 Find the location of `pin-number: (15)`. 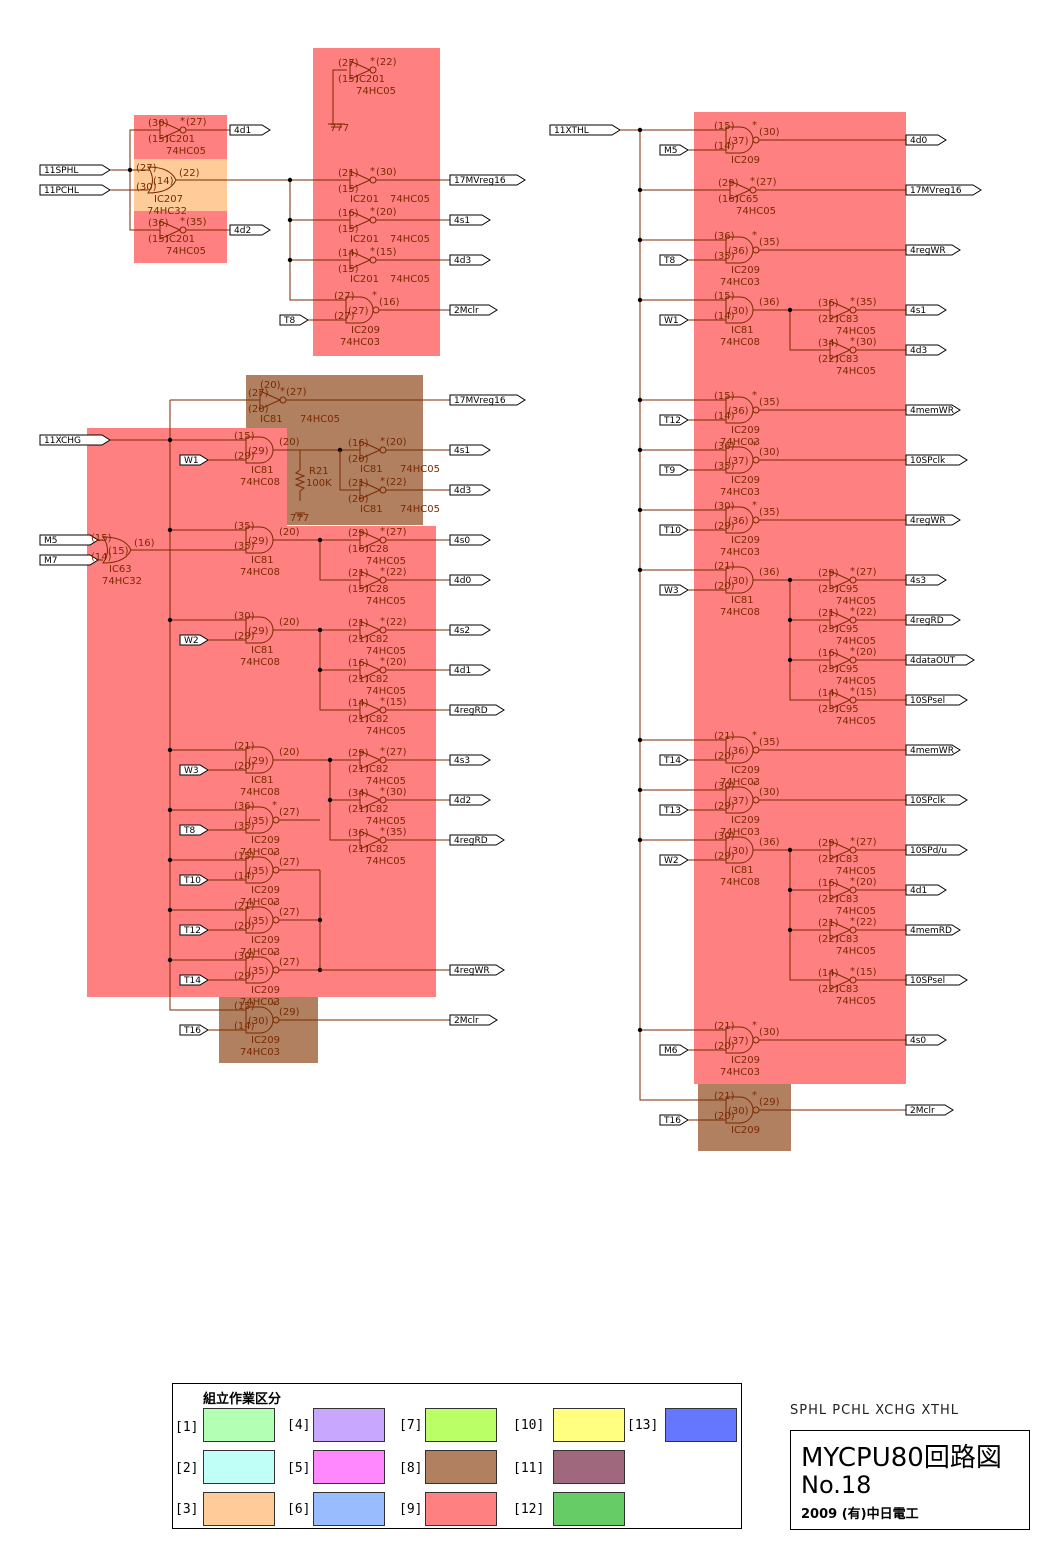

pin-number: (15) is located at coordinates (386, 252).